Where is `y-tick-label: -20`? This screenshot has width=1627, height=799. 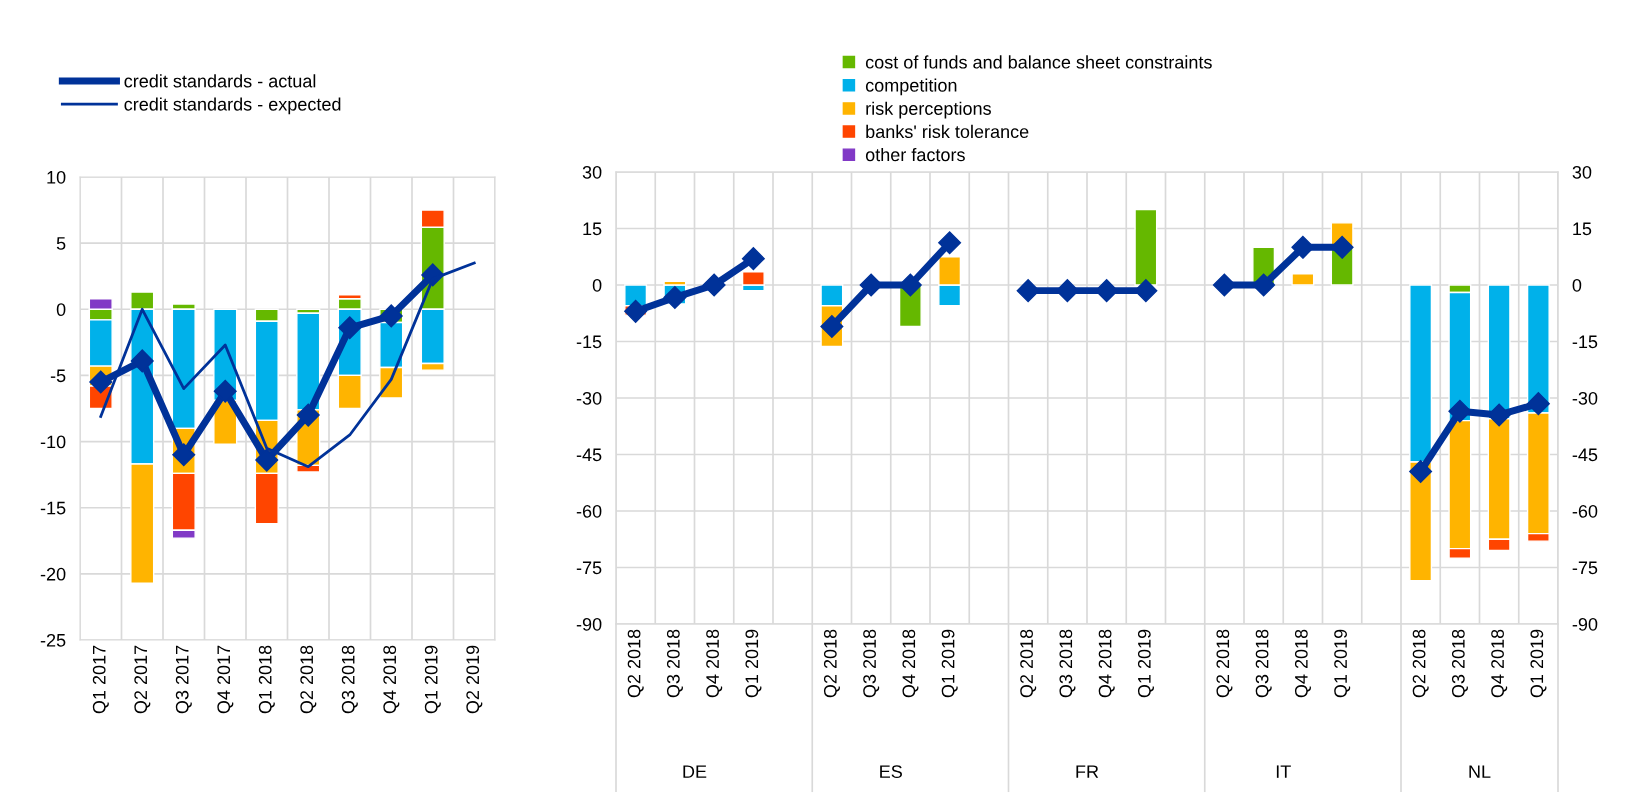
y-tick-label: -20 is located at coordinates (53, 574).